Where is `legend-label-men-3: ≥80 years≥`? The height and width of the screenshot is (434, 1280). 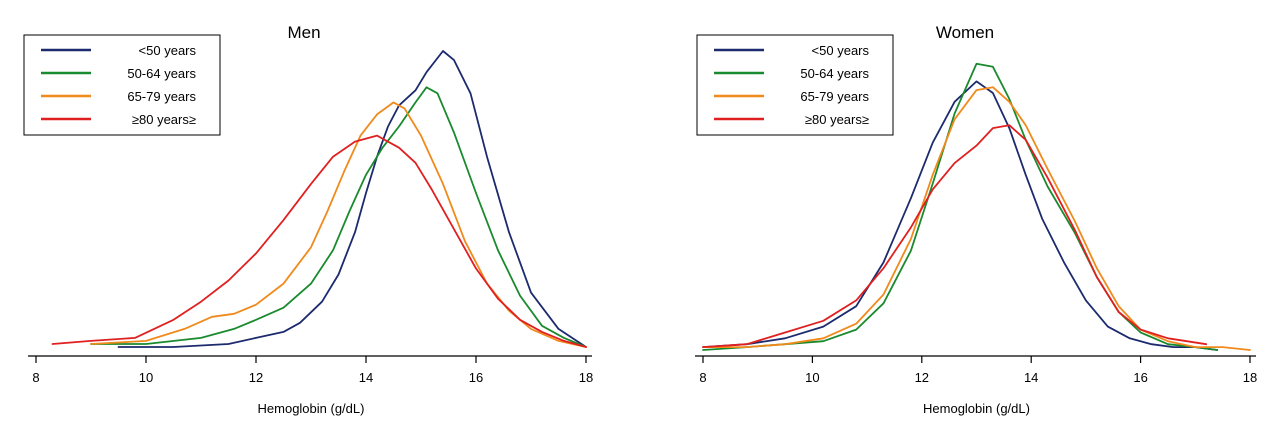
legend-label-men-3: ≥80 years≥ is located at coordinates (164, 119).